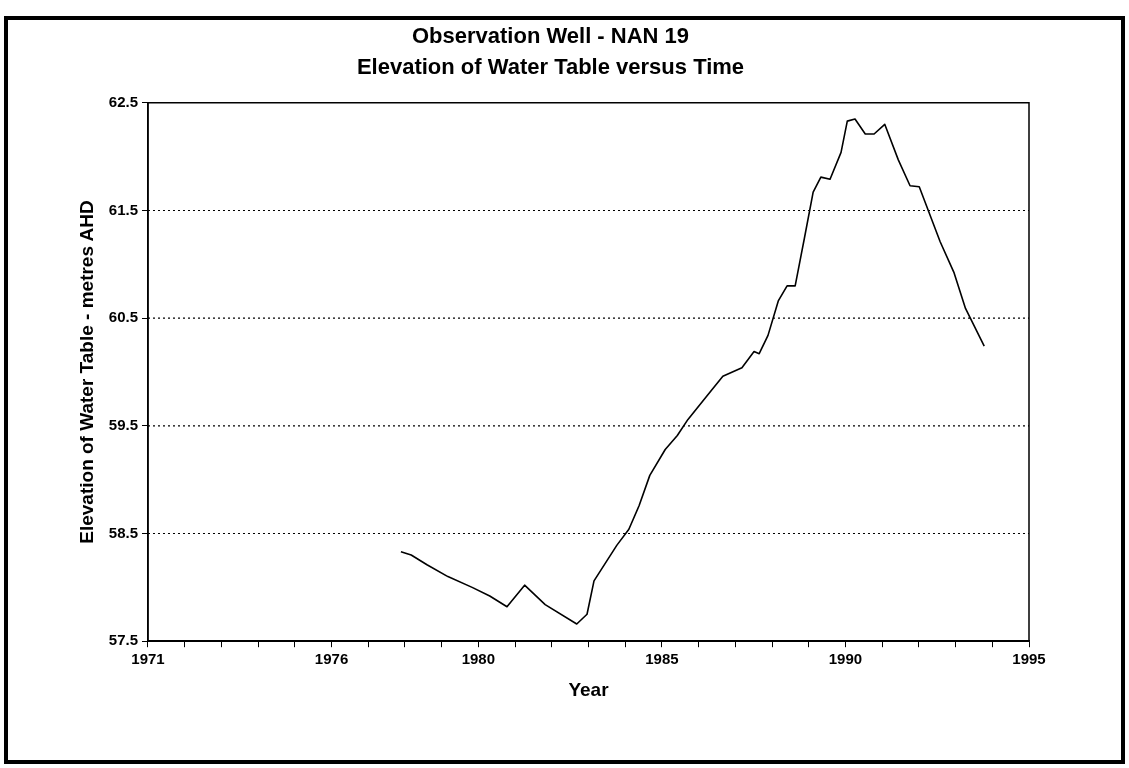  What do you see at coordinates (123, 101) in the screenshot?
I see `y-tick-label: 62.5` at bounding box center [123, 101].